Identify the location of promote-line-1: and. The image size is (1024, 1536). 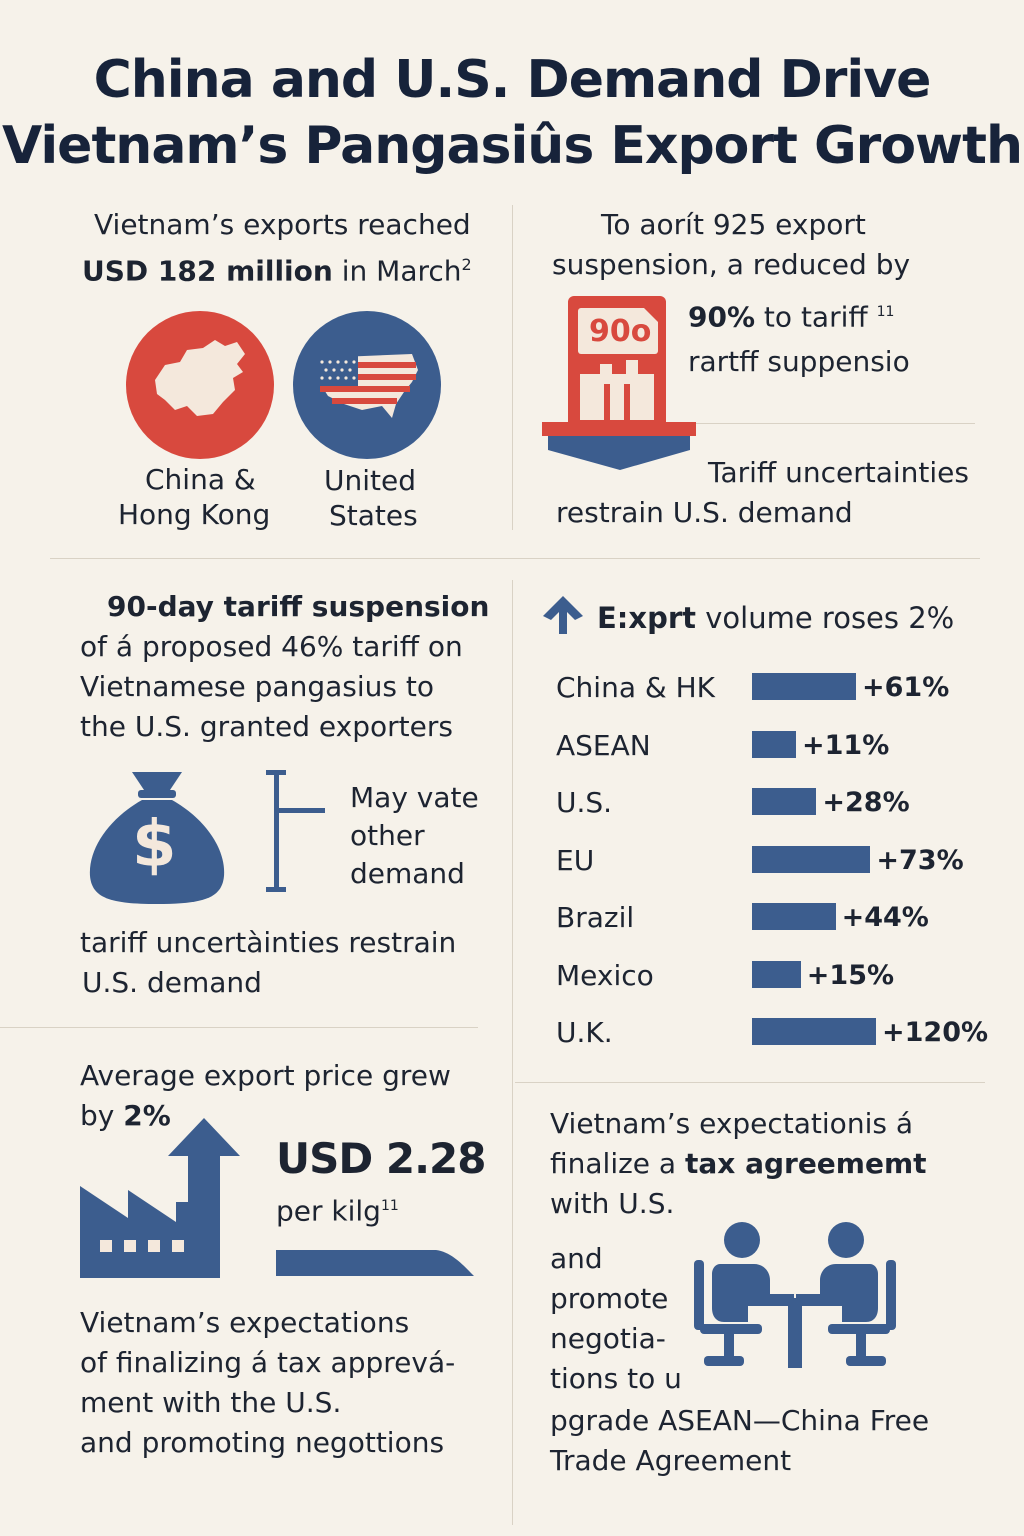
(576, 1258).